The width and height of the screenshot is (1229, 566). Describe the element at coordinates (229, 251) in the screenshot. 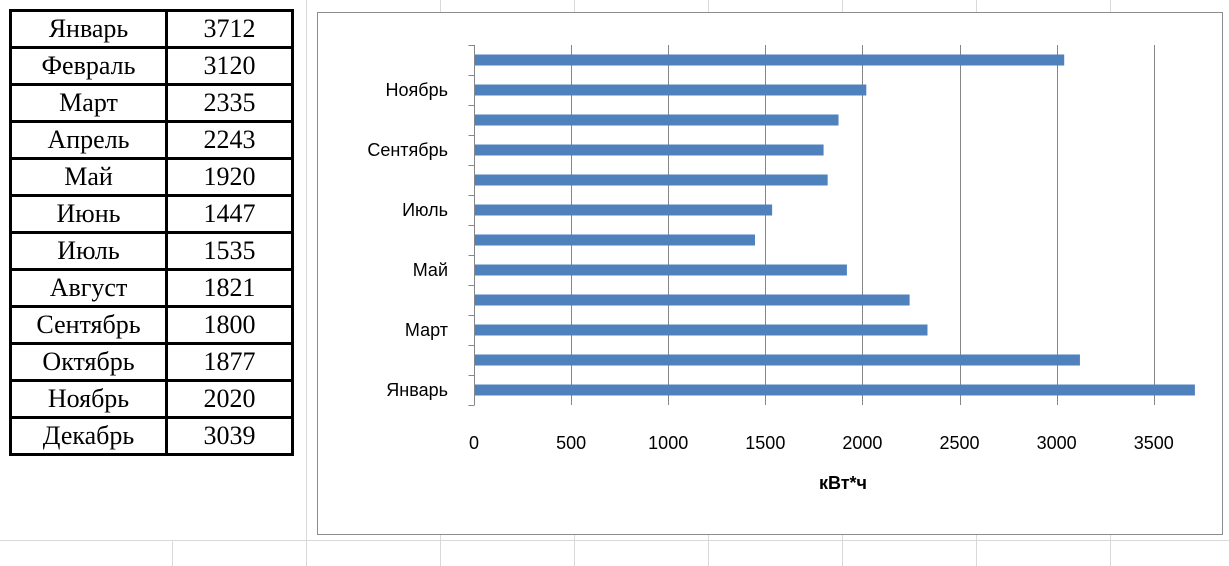

I see `value-cell: 1535` at that location.